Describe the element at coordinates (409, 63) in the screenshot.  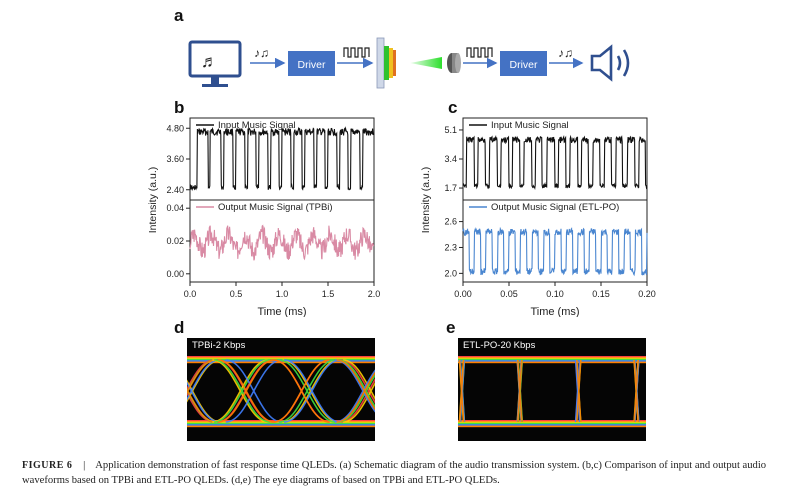
I see `schematic-diagram: ♬ ♪♫ Driver Driver ♪♫` at that location.